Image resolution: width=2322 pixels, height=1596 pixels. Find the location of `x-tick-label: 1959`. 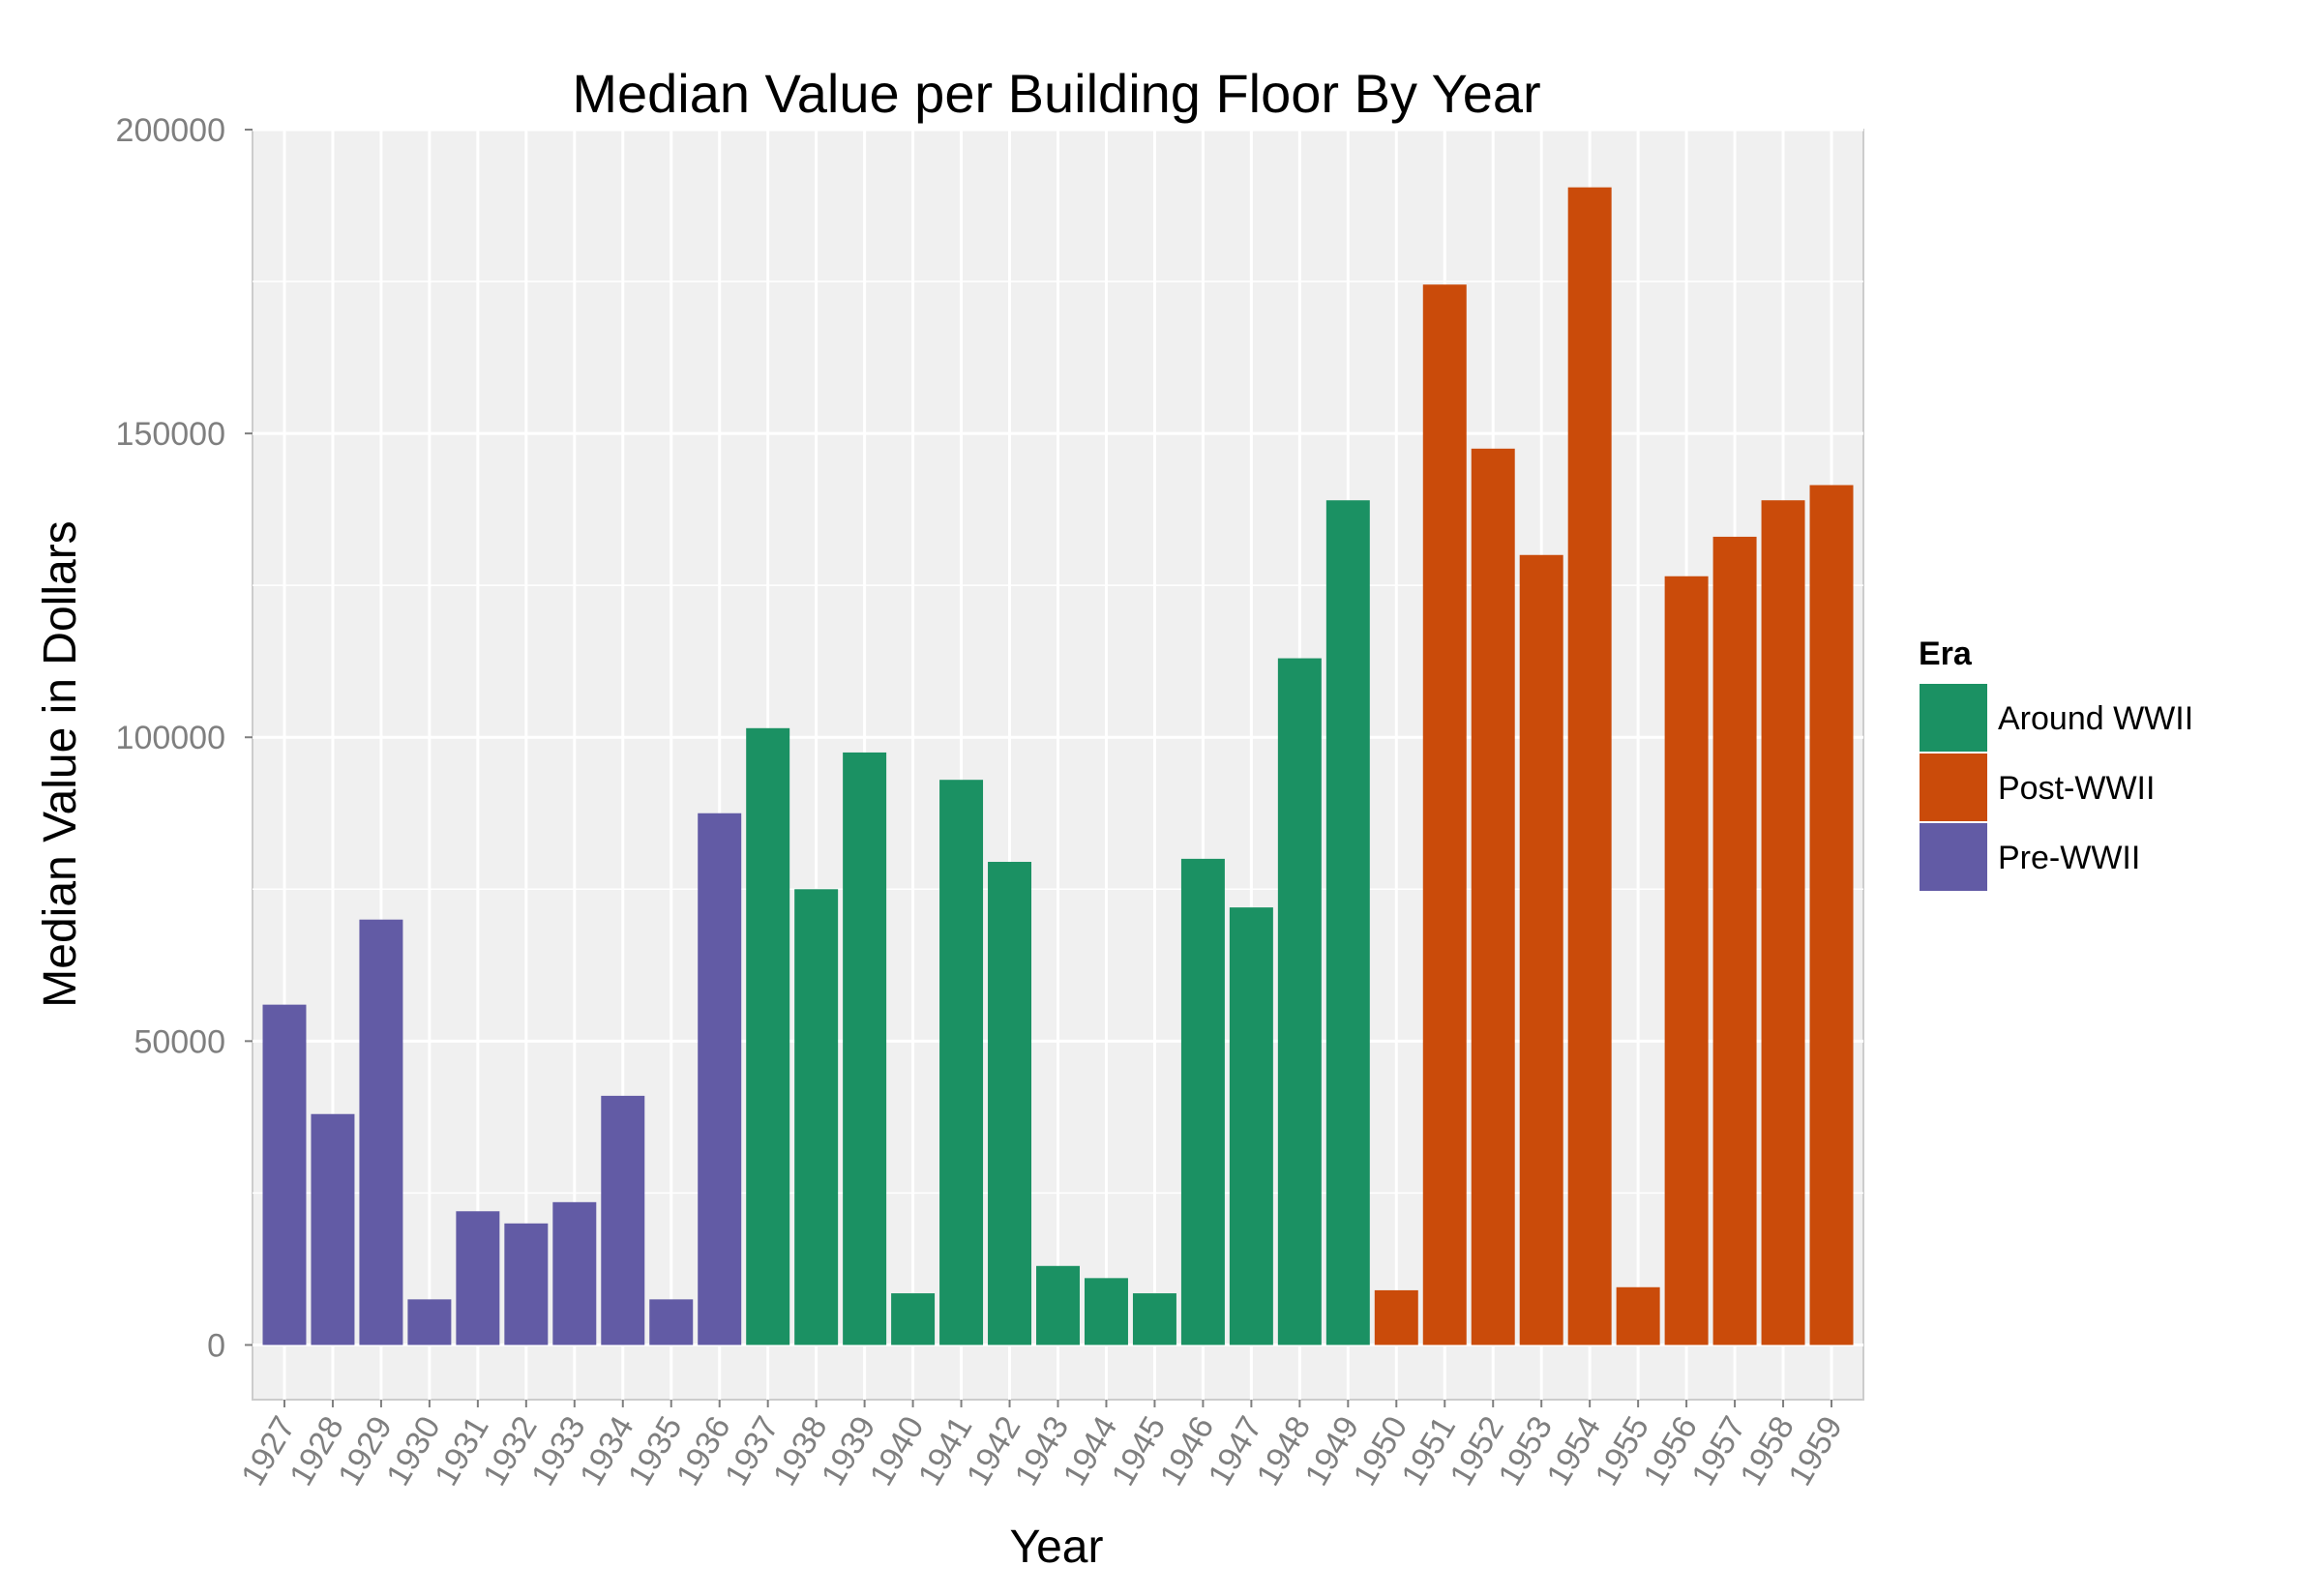

x-tick-label: 1959 is located at coordinates (1815, 1451).